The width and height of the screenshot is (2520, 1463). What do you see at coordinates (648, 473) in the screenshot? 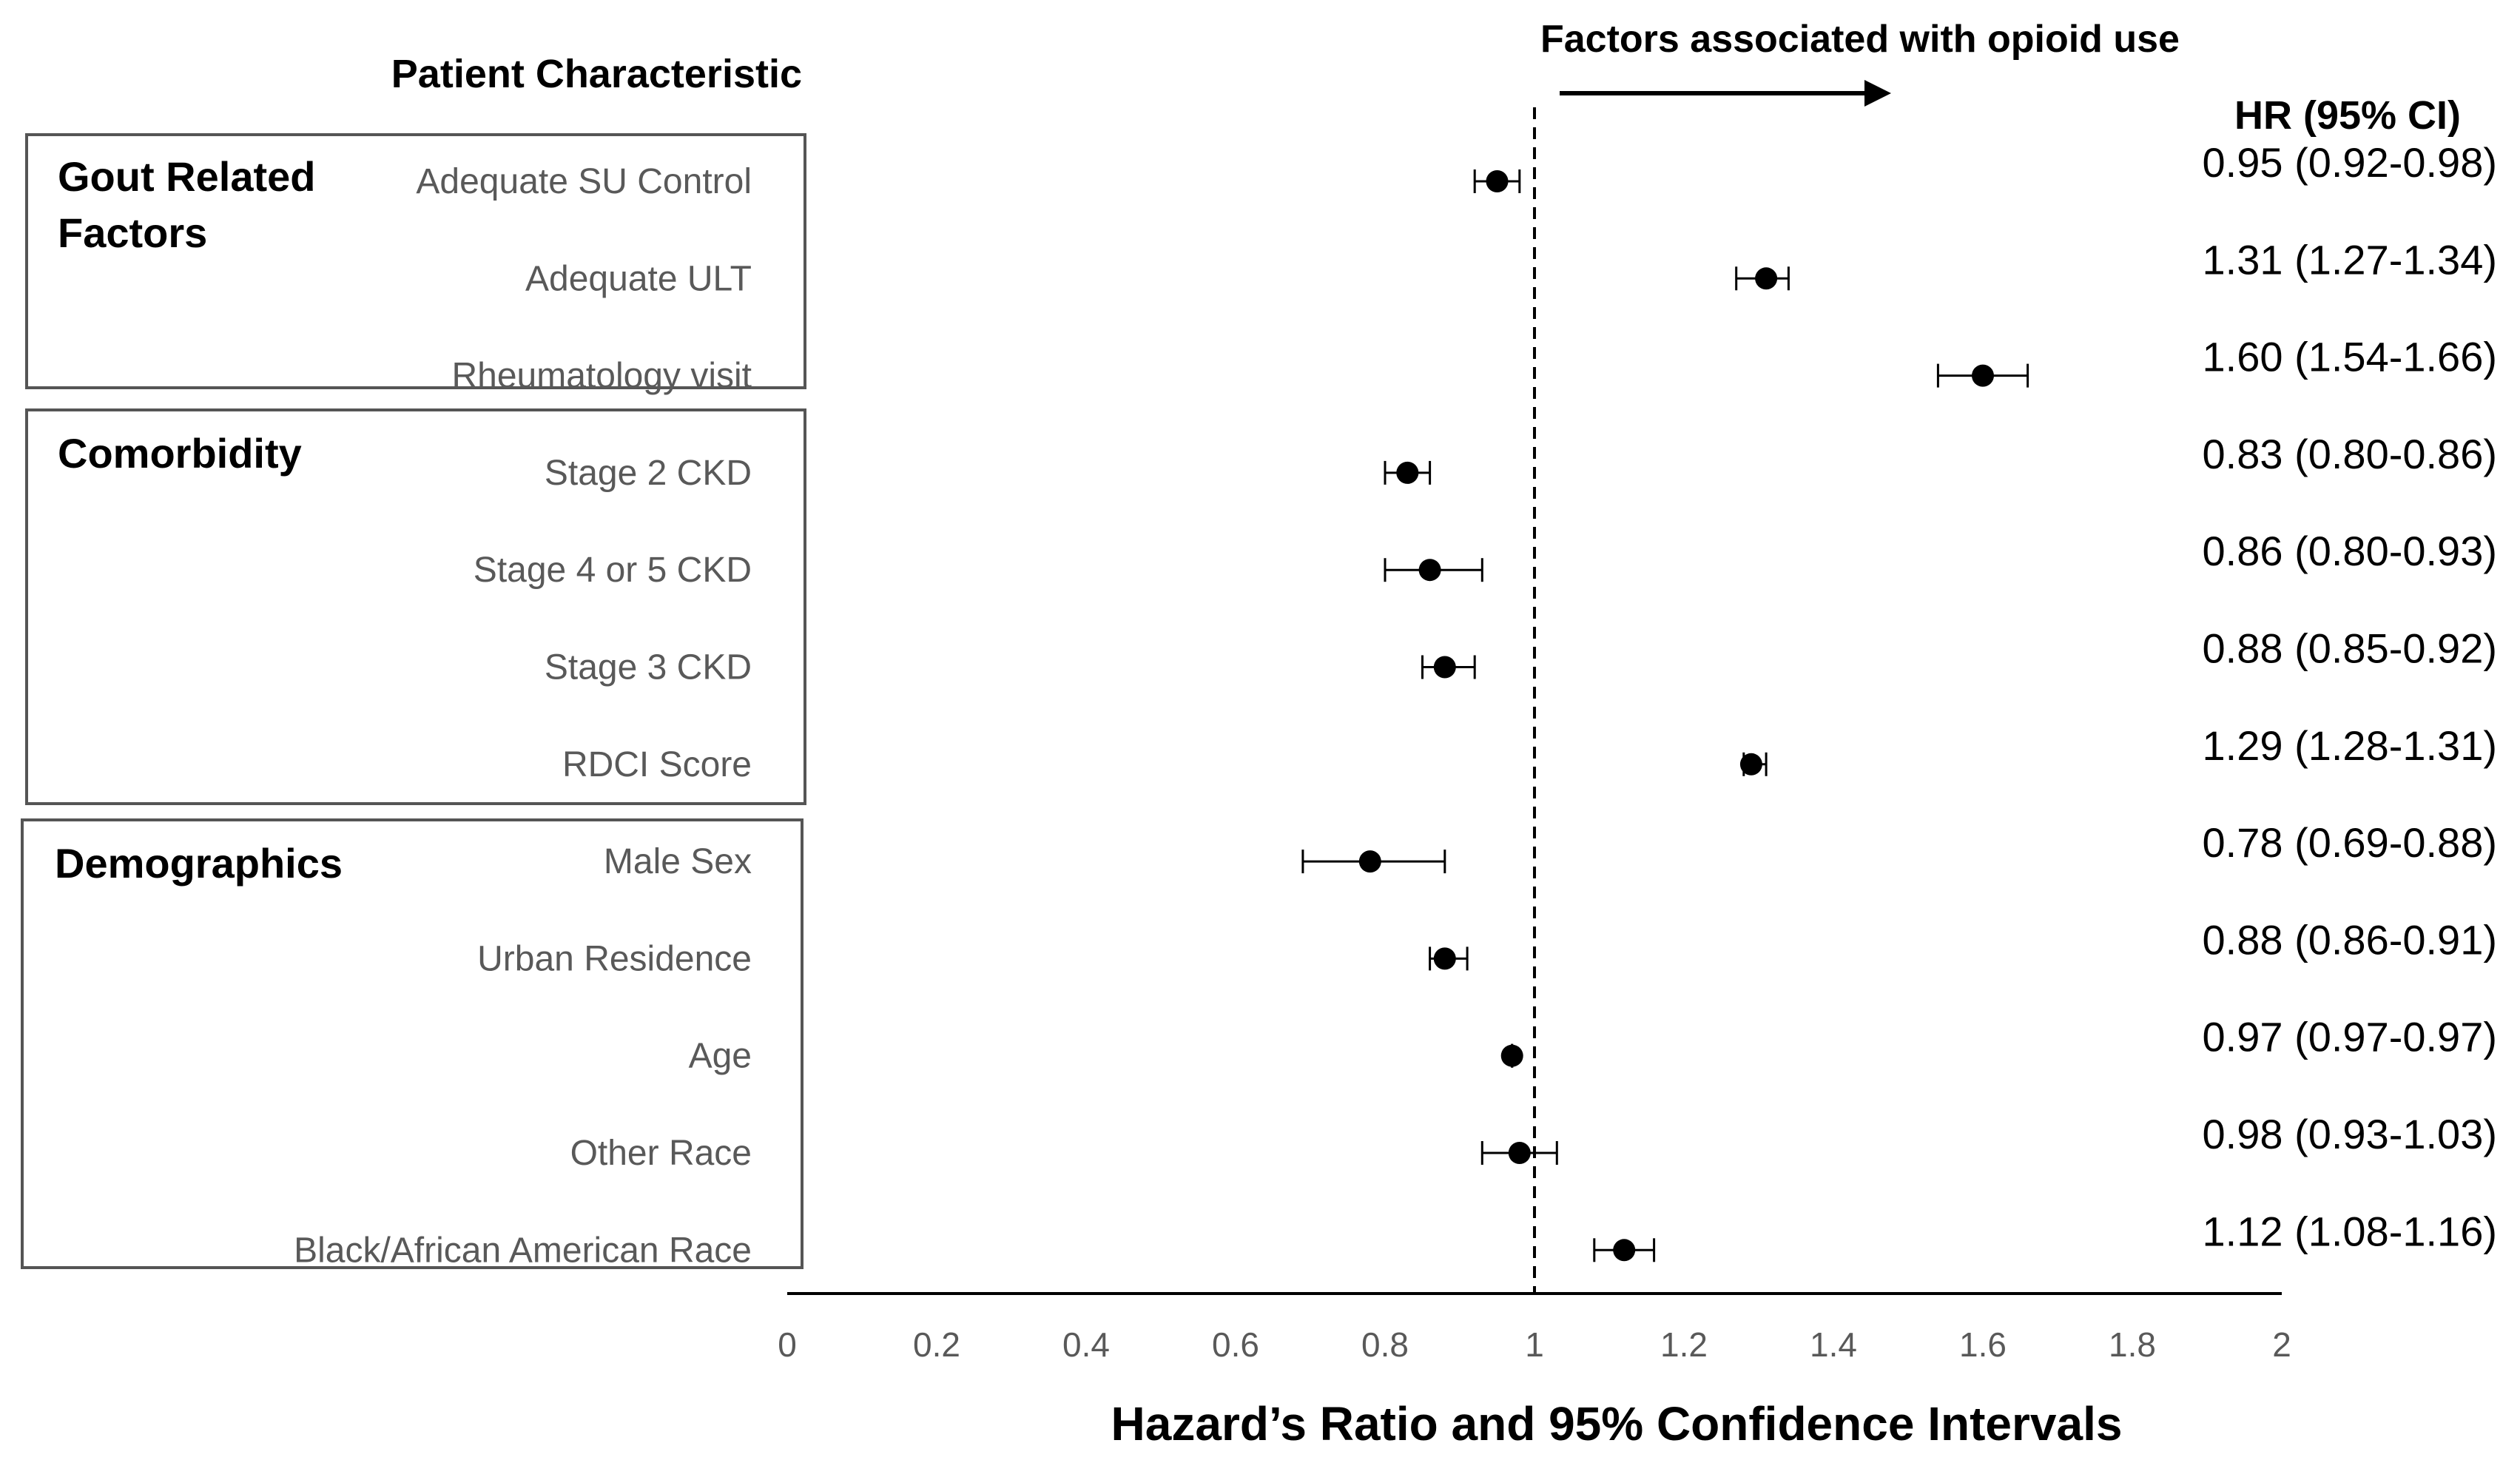
I see `row-label-stage-2-ckd: Stage 2 CKD` at bounding box center [648, 473].